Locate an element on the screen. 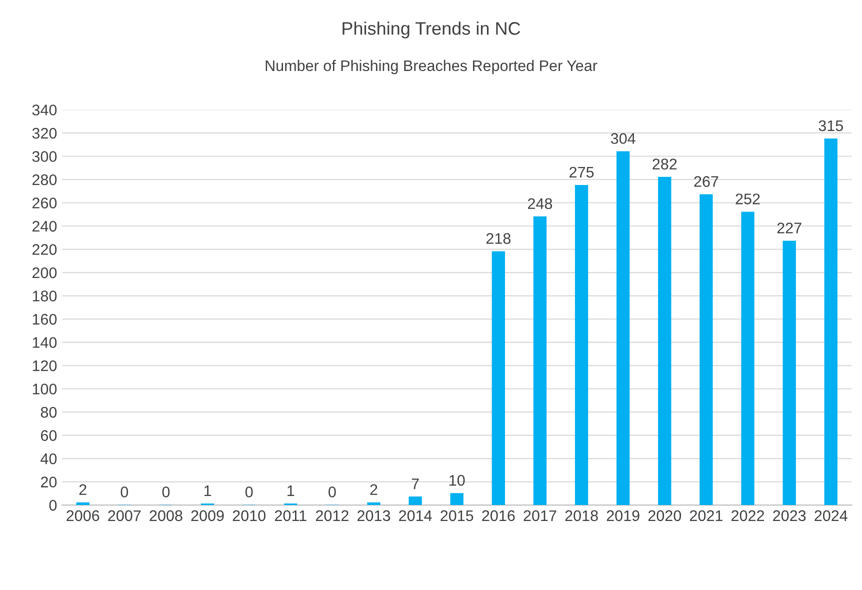 Image resolution: width=862 pixels, height=590 pixels. data-label: 315 is located at coordinates (830, 126).